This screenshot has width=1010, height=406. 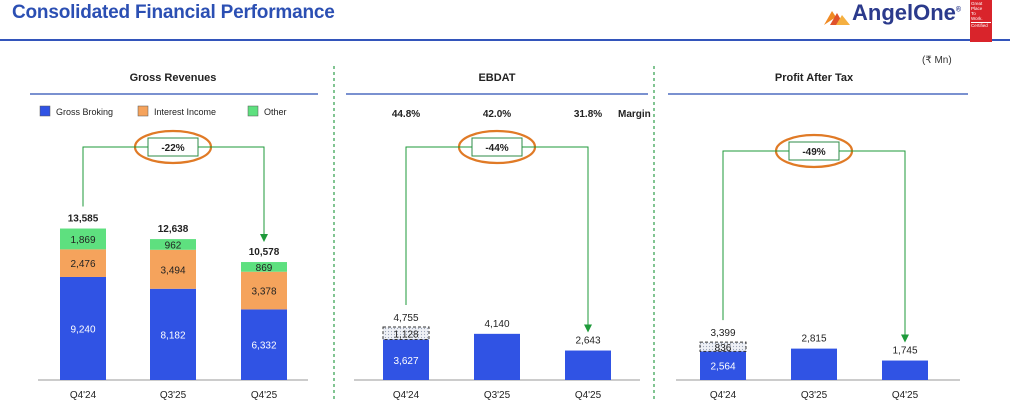 I want to click on margin-value: 31.8%, so click(x=588, y=114).